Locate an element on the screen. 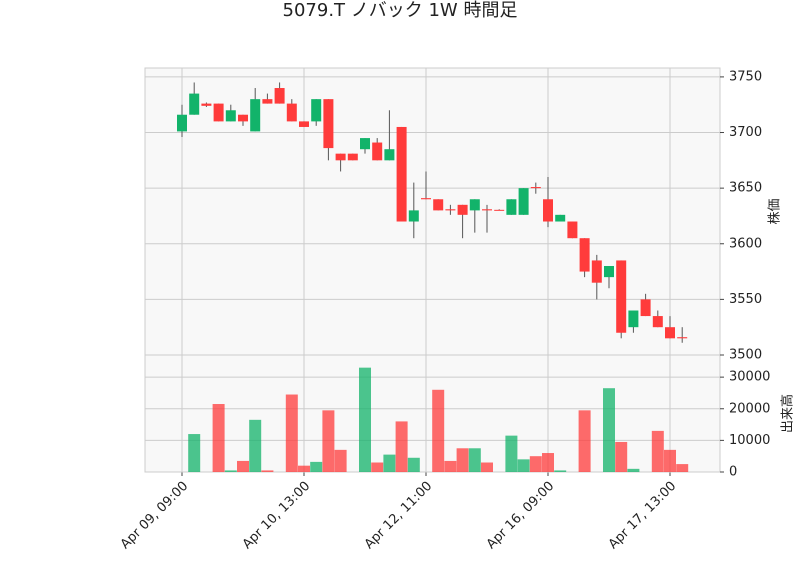 The height and width of the screenshot is (575, 800). y-tick-label: 20000 is located at coordinates (749, 408).